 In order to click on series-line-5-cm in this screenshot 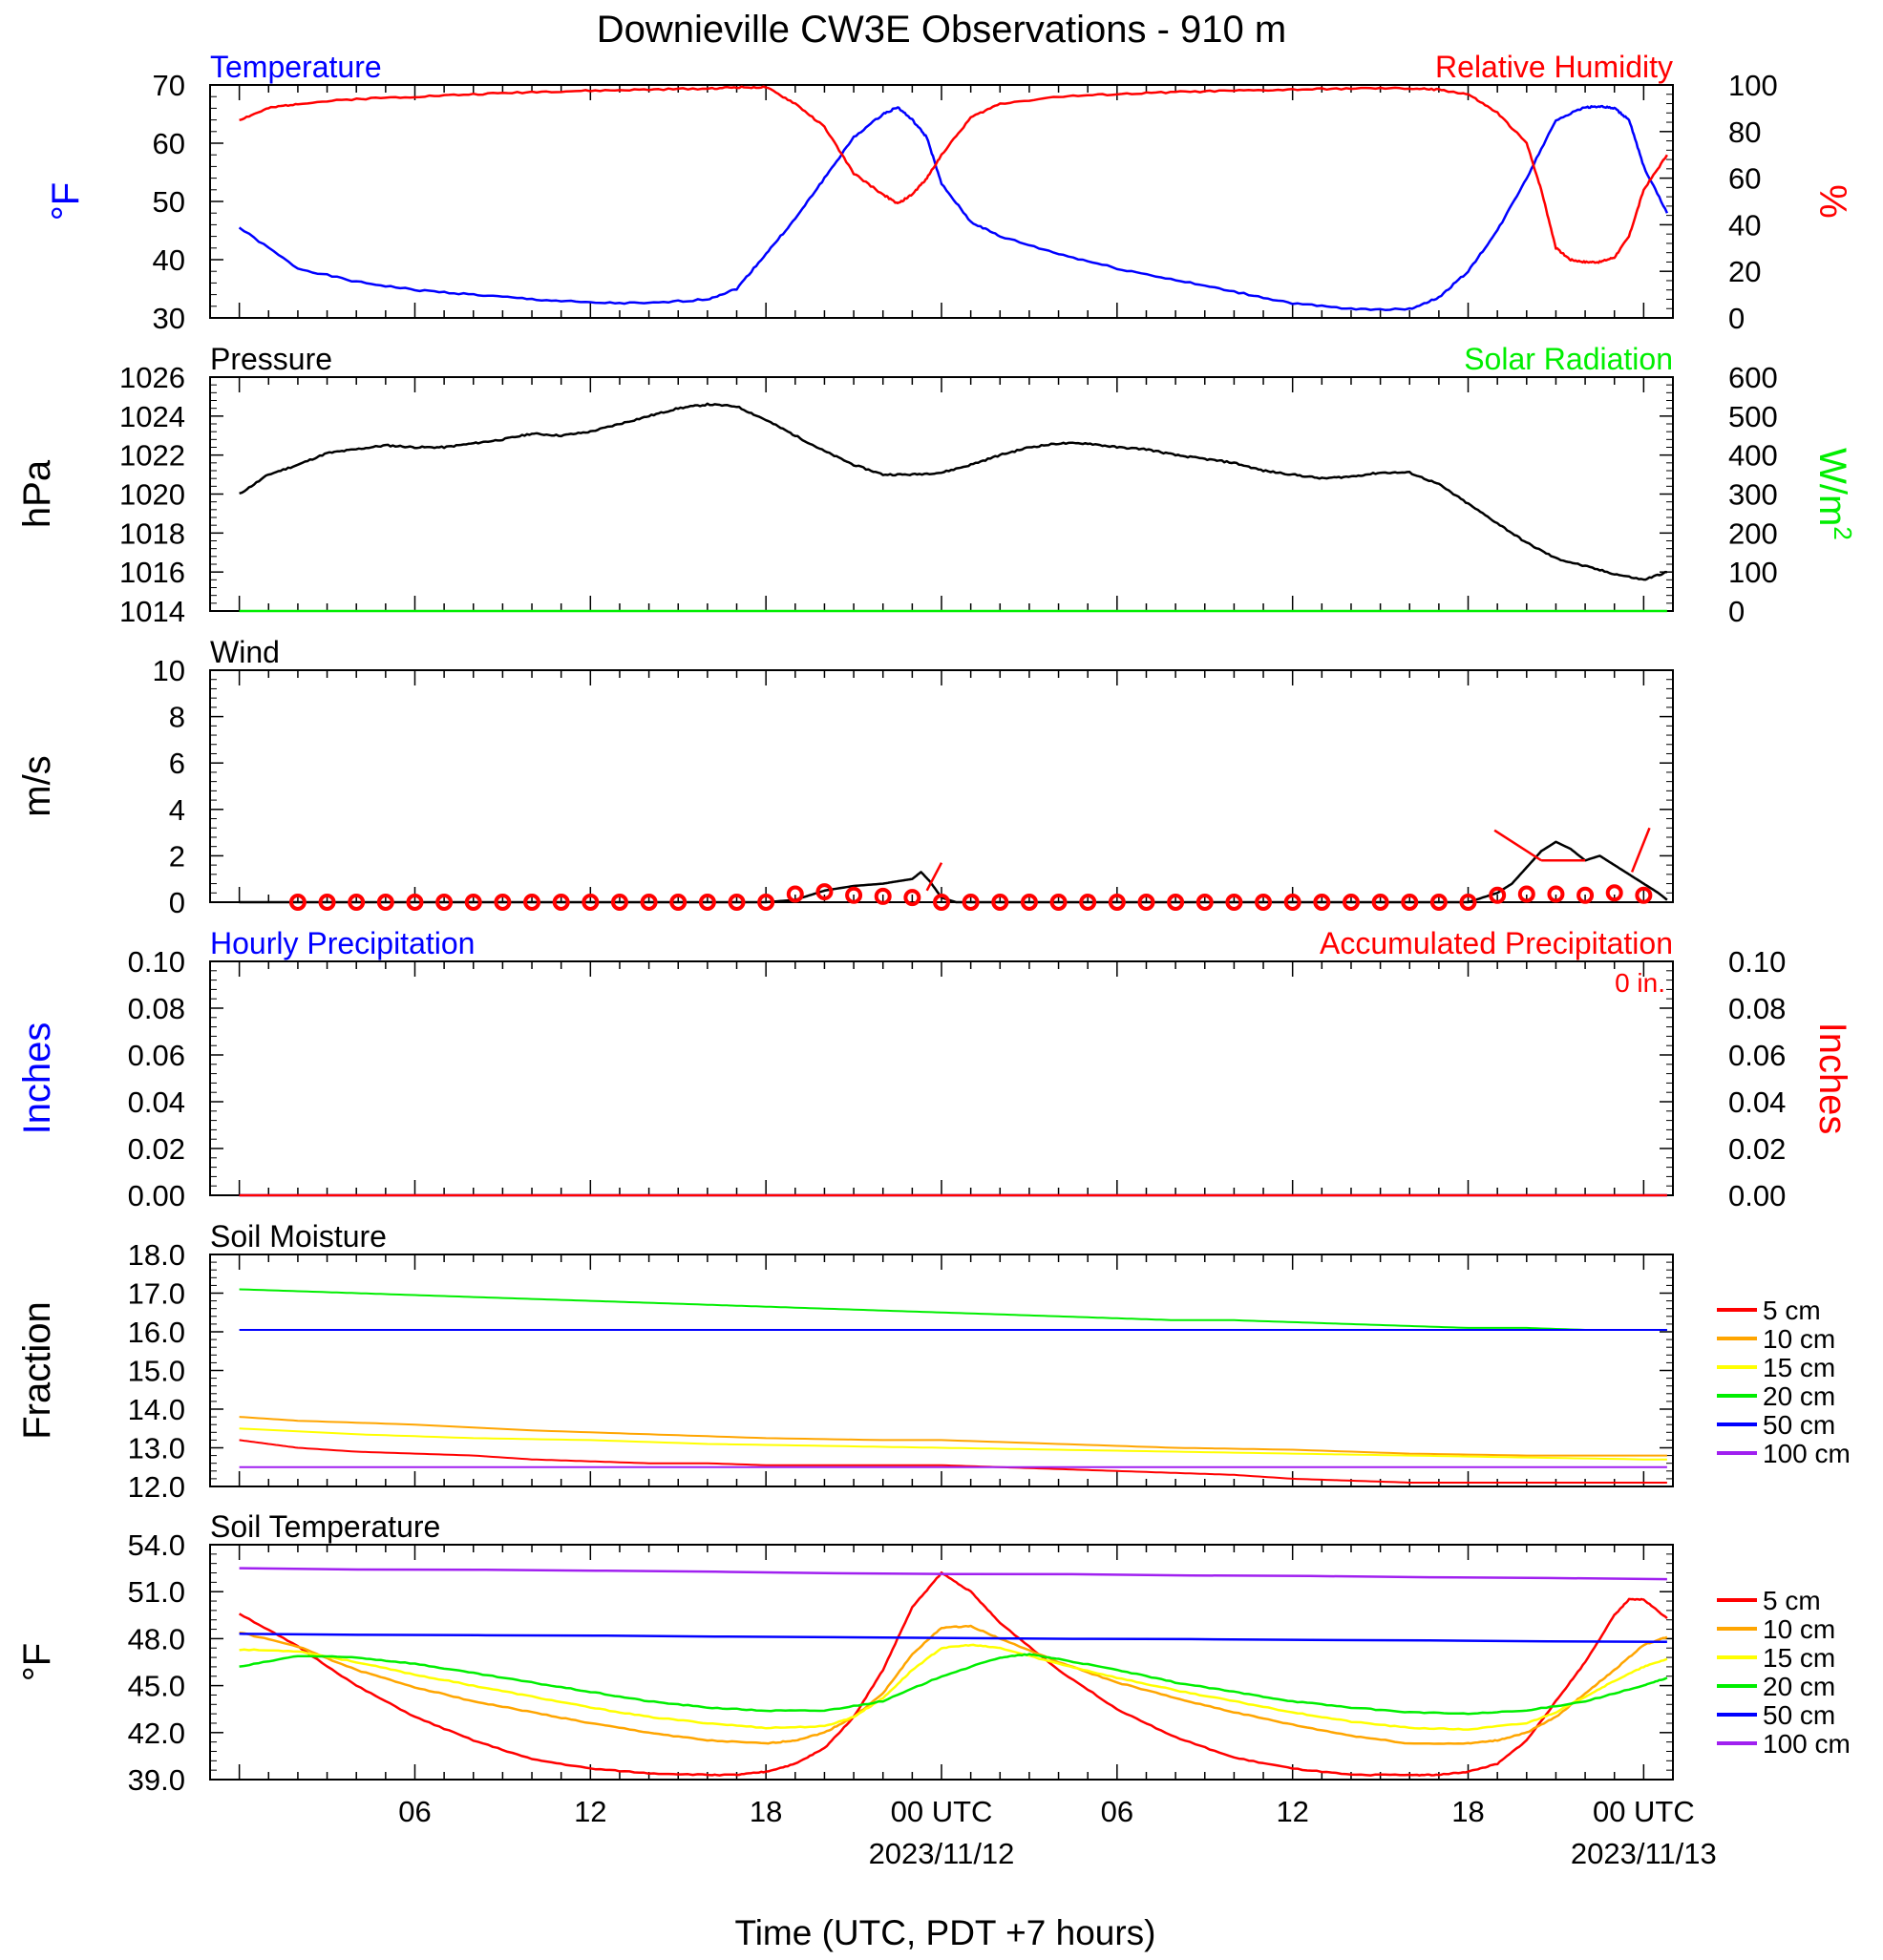, I will do `click(953, 1461)`.